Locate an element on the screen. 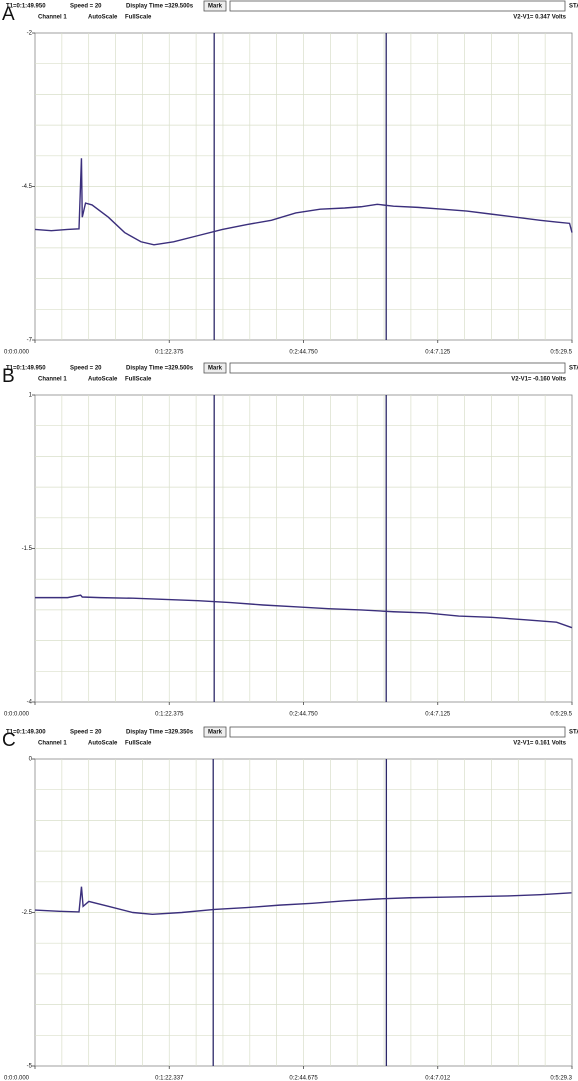 The image size is (578, 1081). y-tick-label: -4 is located at coordinates (30, 703).